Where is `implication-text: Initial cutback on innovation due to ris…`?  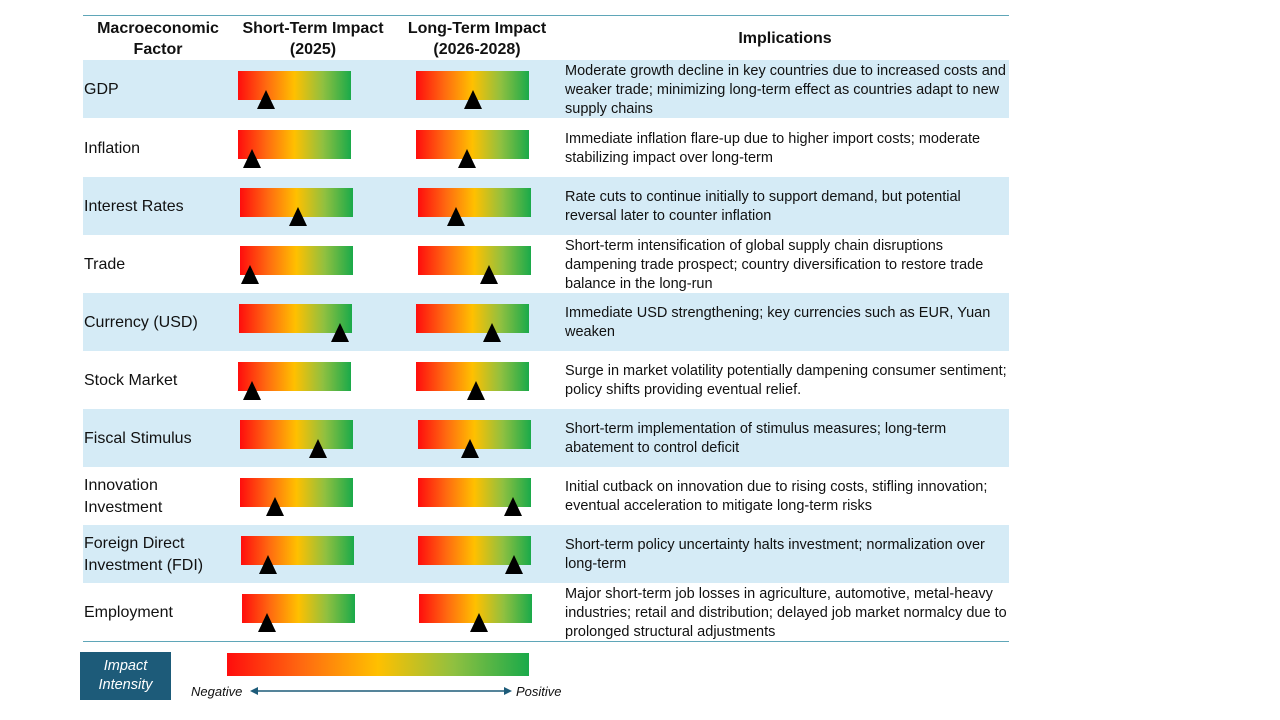
implication-text: Initial cutback on innovation due to ris… is located at coordinates (776, 496).